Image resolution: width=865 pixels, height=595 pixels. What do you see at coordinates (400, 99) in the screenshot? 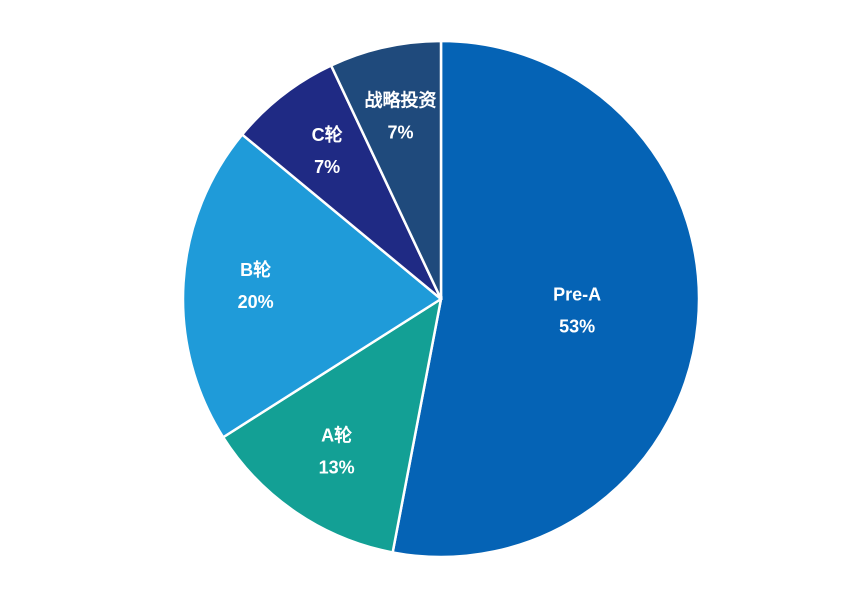
I see `slice-label: 战略投资` at bounding box center [400, 99].